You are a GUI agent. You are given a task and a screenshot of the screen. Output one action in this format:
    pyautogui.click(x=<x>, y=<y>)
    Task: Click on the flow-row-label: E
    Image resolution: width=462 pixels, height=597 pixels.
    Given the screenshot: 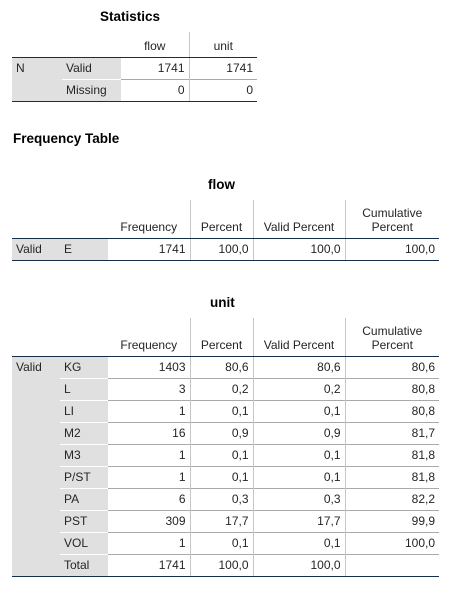 What is the action you would take?
    pyautogui.click(x=84, y=249)
    